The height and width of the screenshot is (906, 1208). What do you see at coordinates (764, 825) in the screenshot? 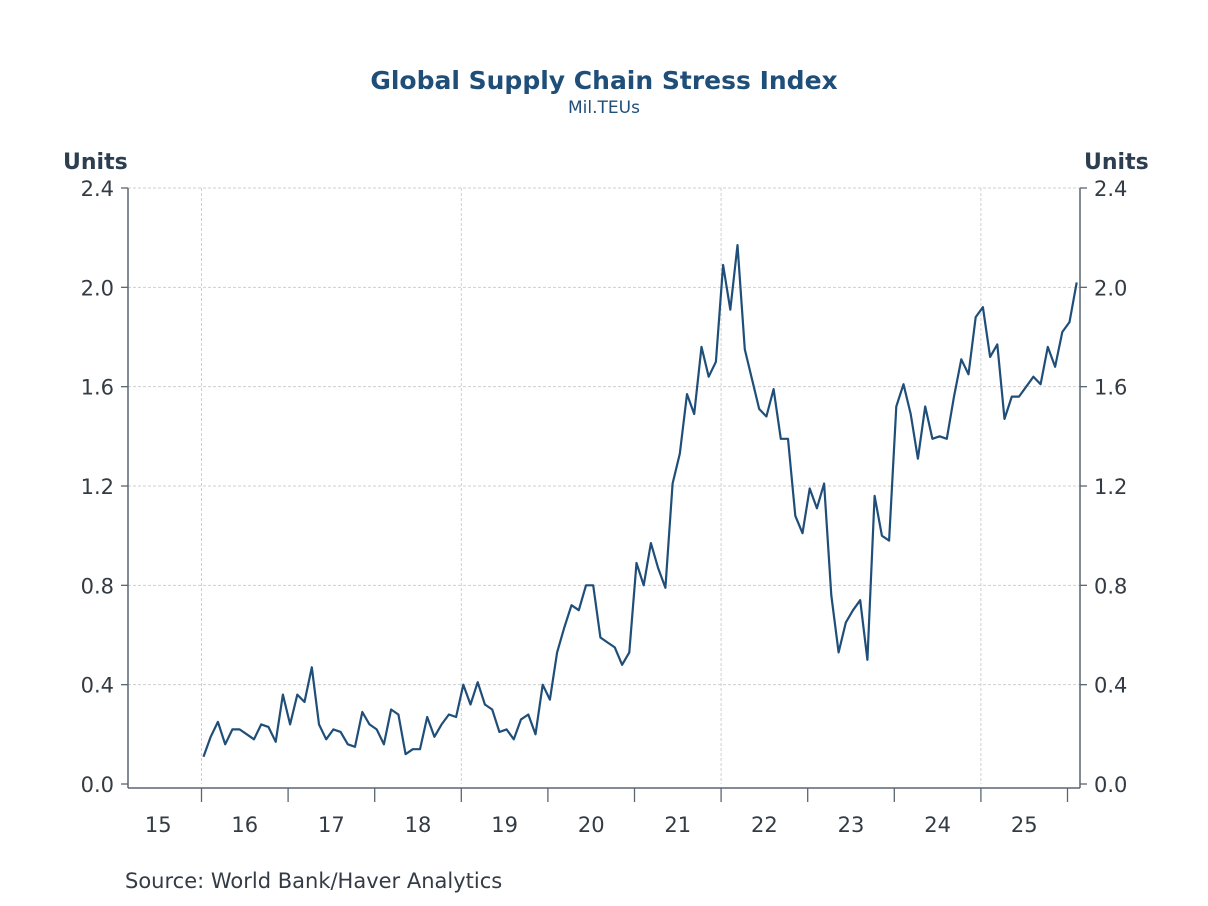
I see `x-tick-label: 22` at bounding box center [764, 825].